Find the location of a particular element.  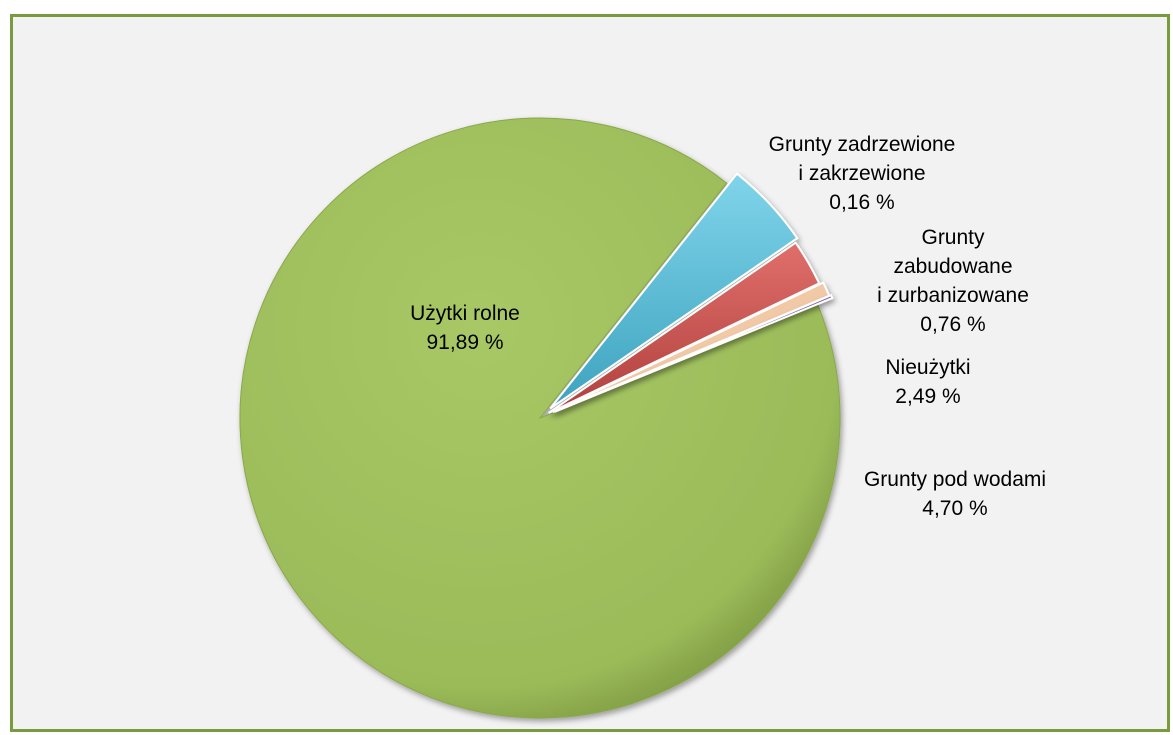

slice-label: Użytki rolne 91,89 % is located at coordinates (465, 328).